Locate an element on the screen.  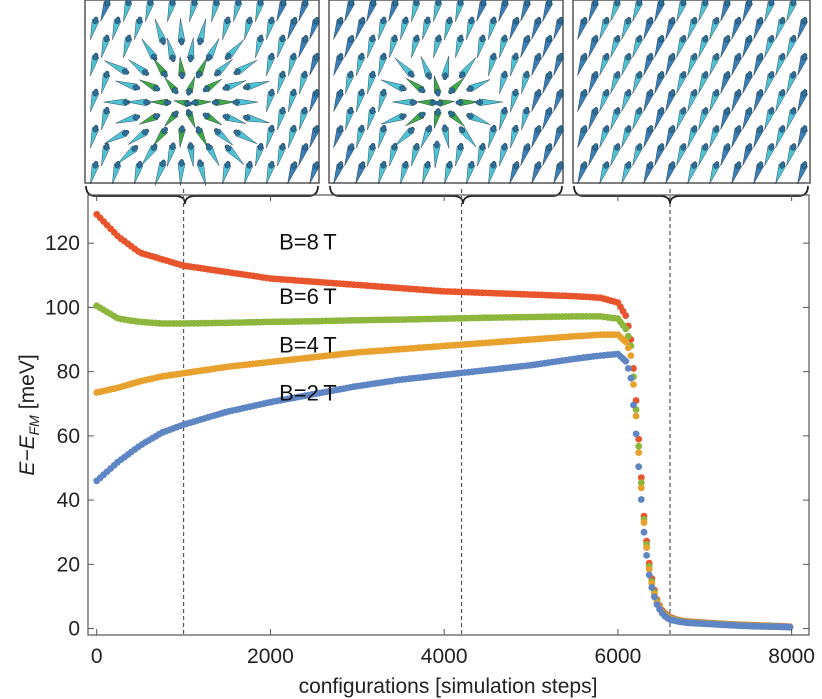
y-tick-label: 40 is located at coordinates (68, 500).